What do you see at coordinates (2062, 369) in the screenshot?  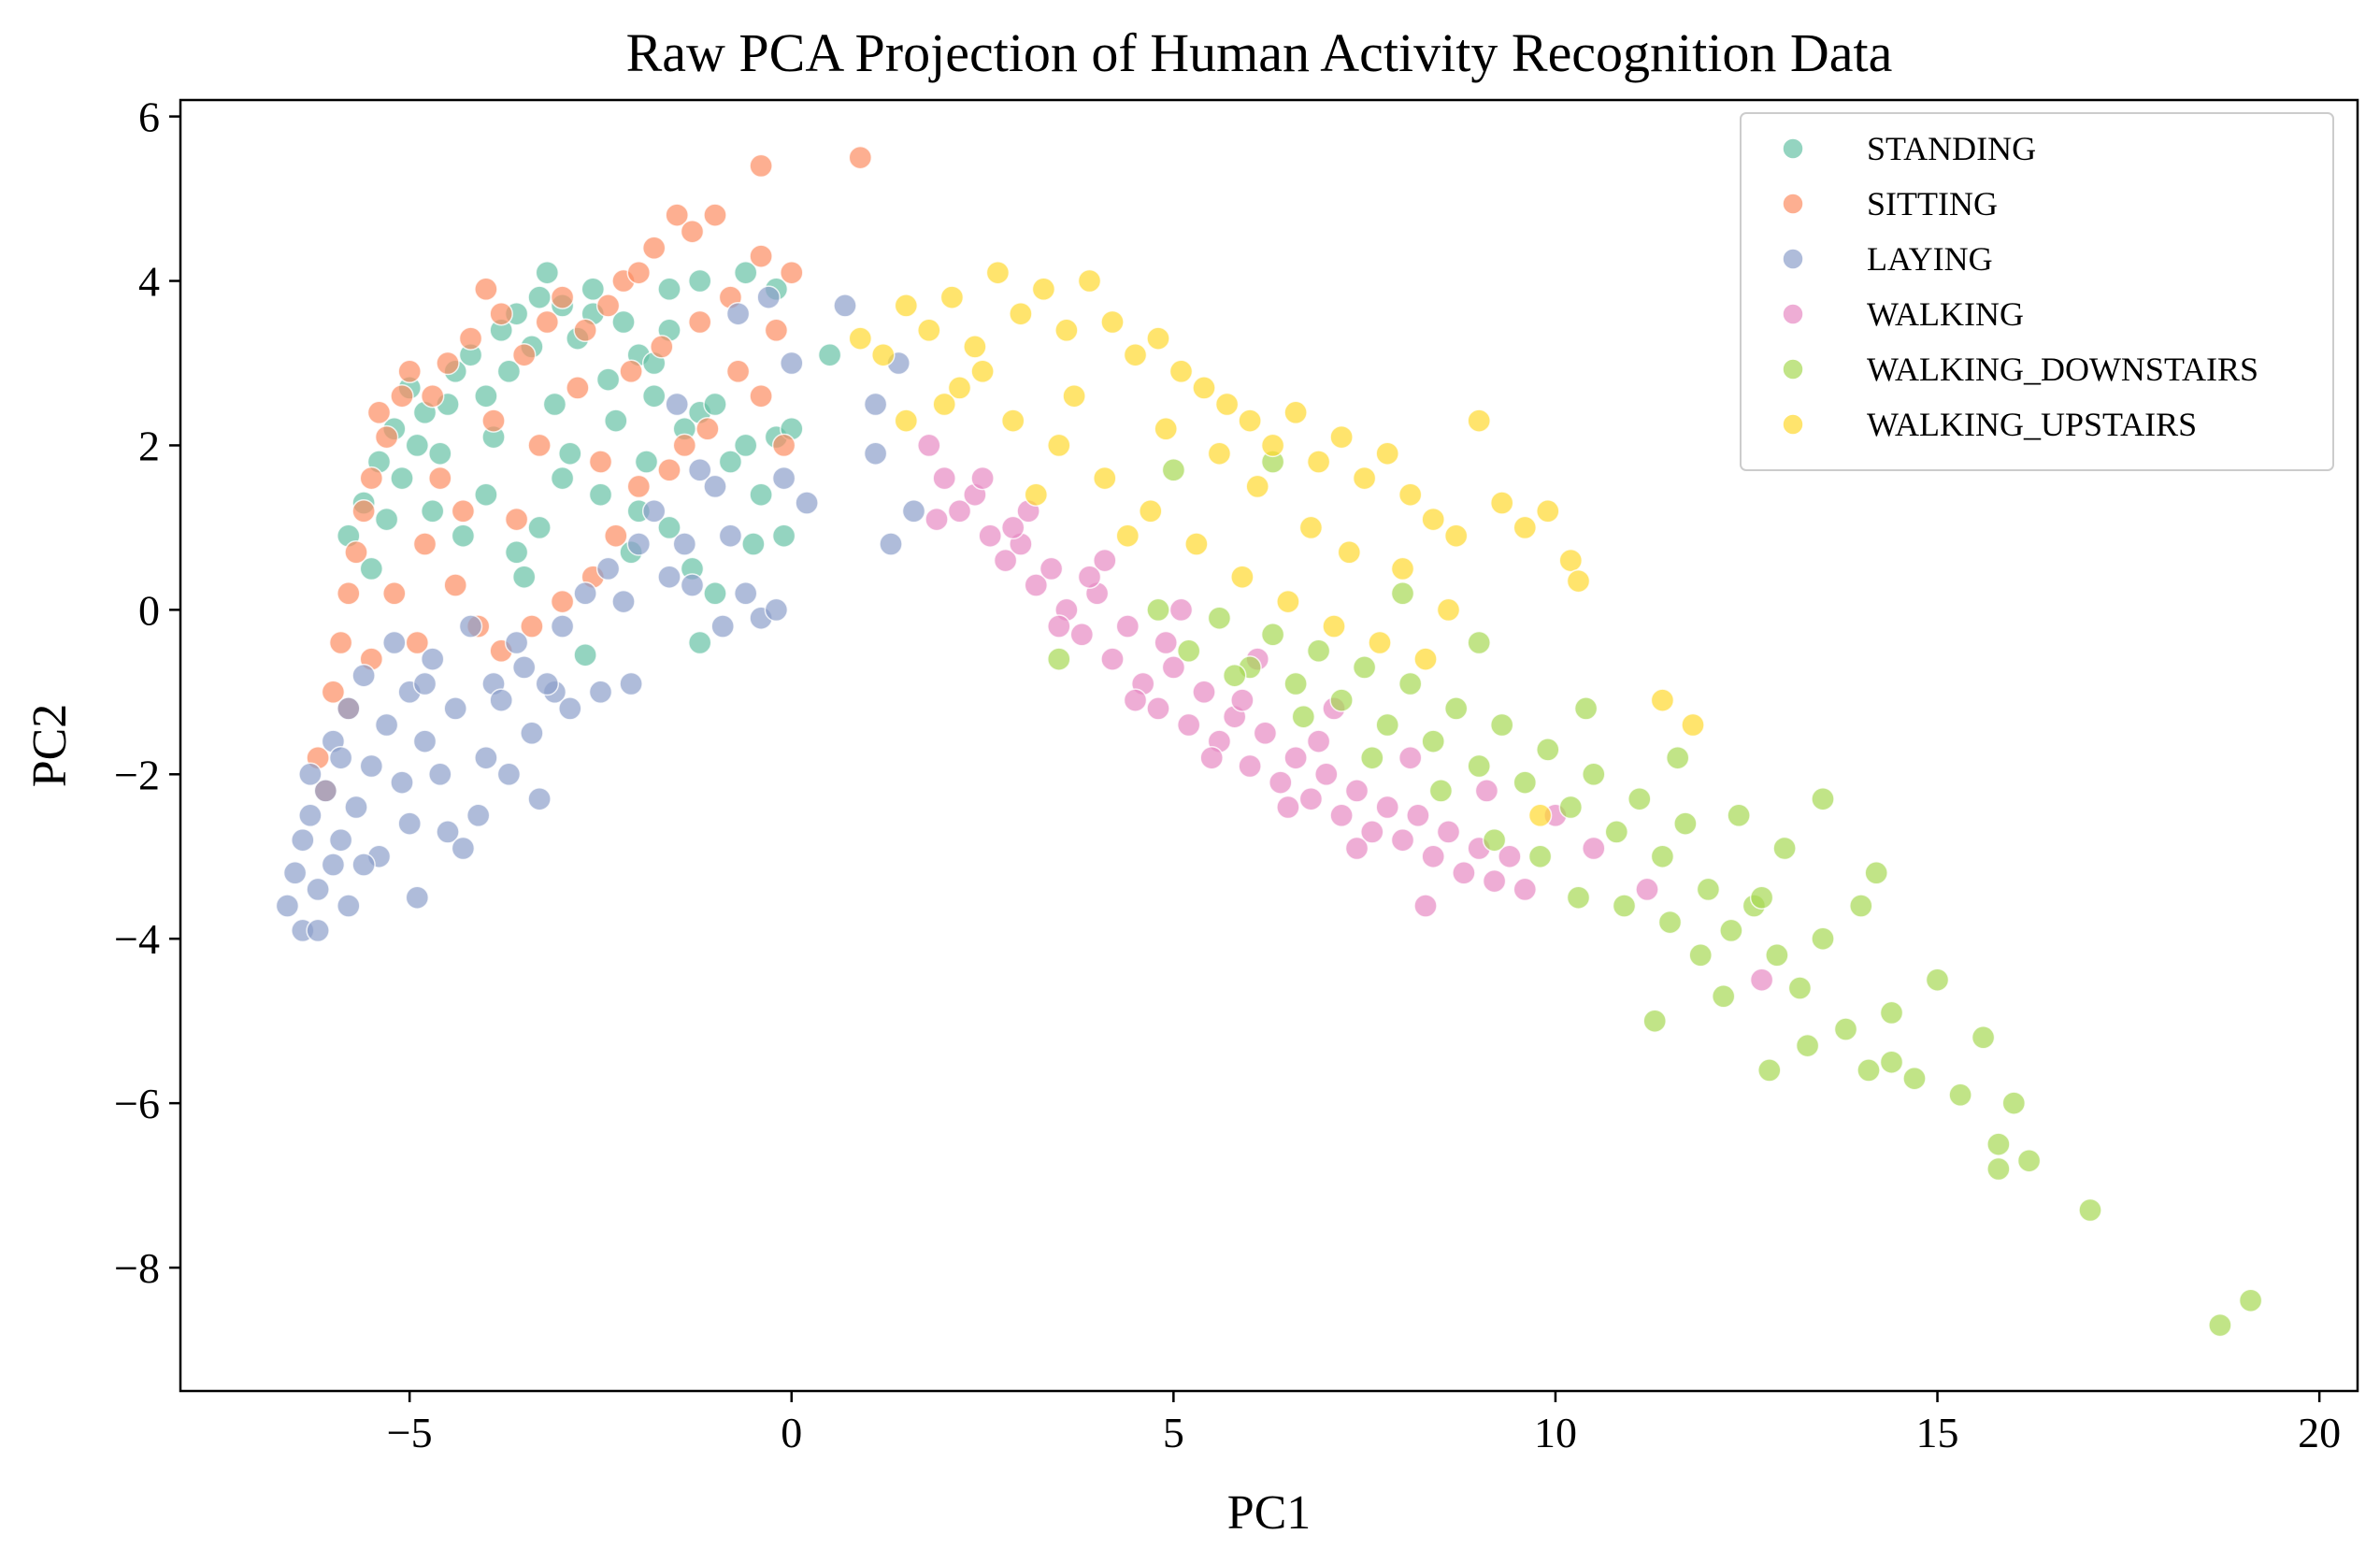 I see `legend-label: WALKING_DOWNSTAIRS` at bounding box center [2062, 369].